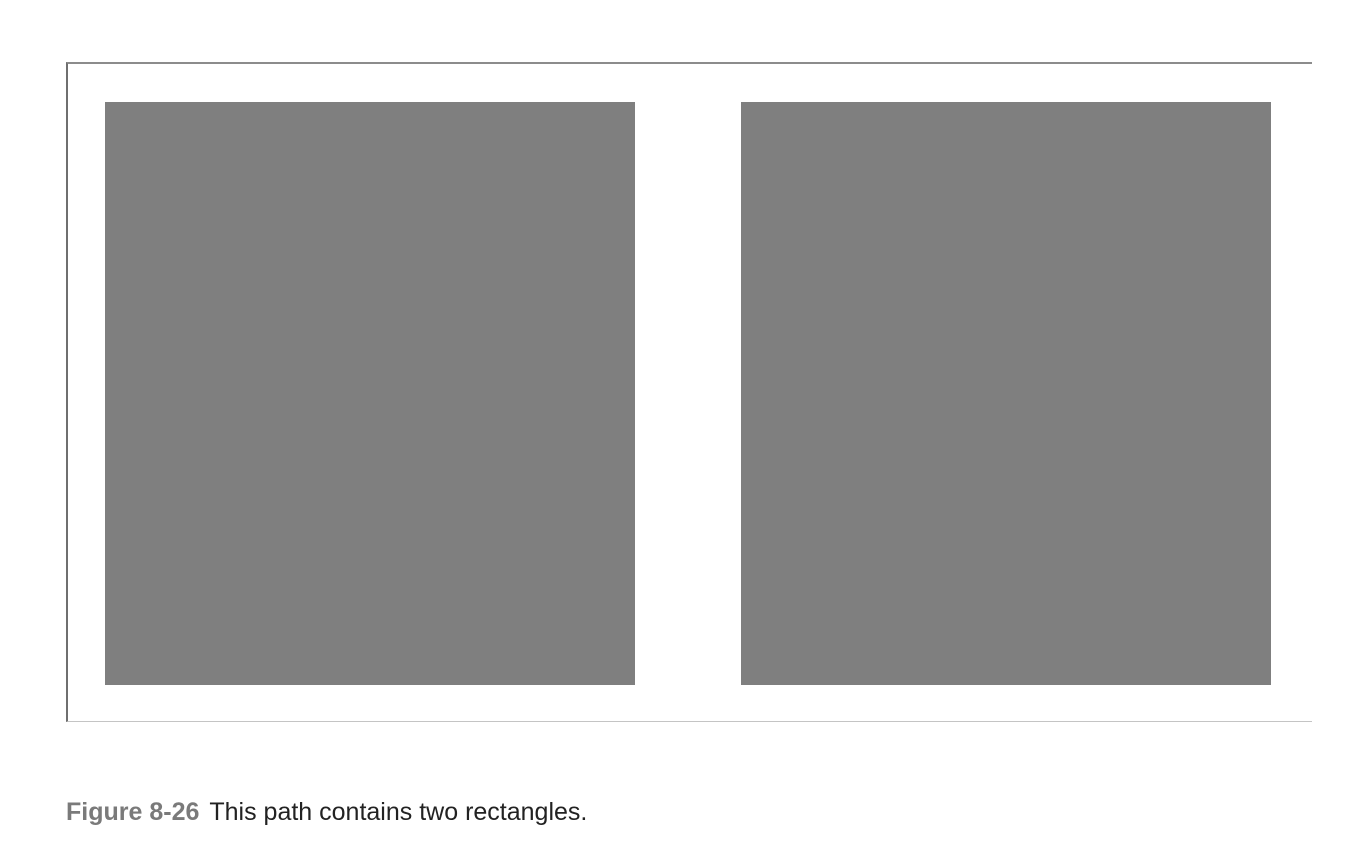 This screenshot has width=1356, height=860. I want to click on figure-label: Figure 8-26, so click(133, 812).